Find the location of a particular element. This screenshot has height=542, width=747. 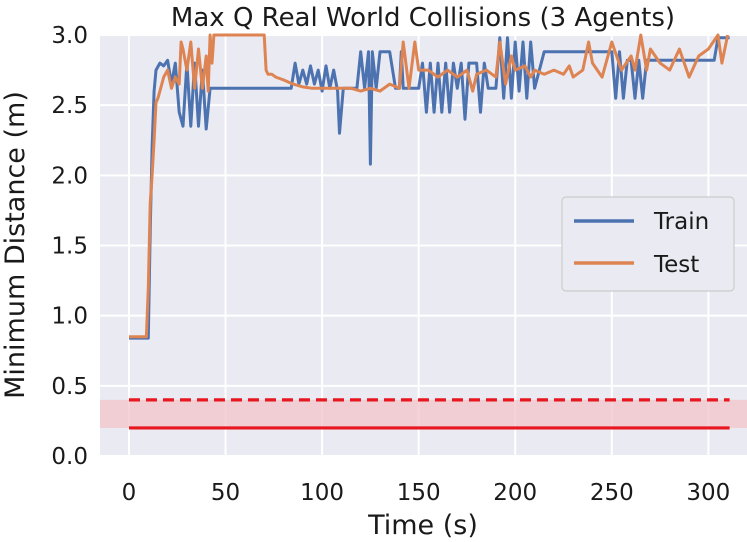

y-tick-label: 0.0 is located at coordinates (69, 457).